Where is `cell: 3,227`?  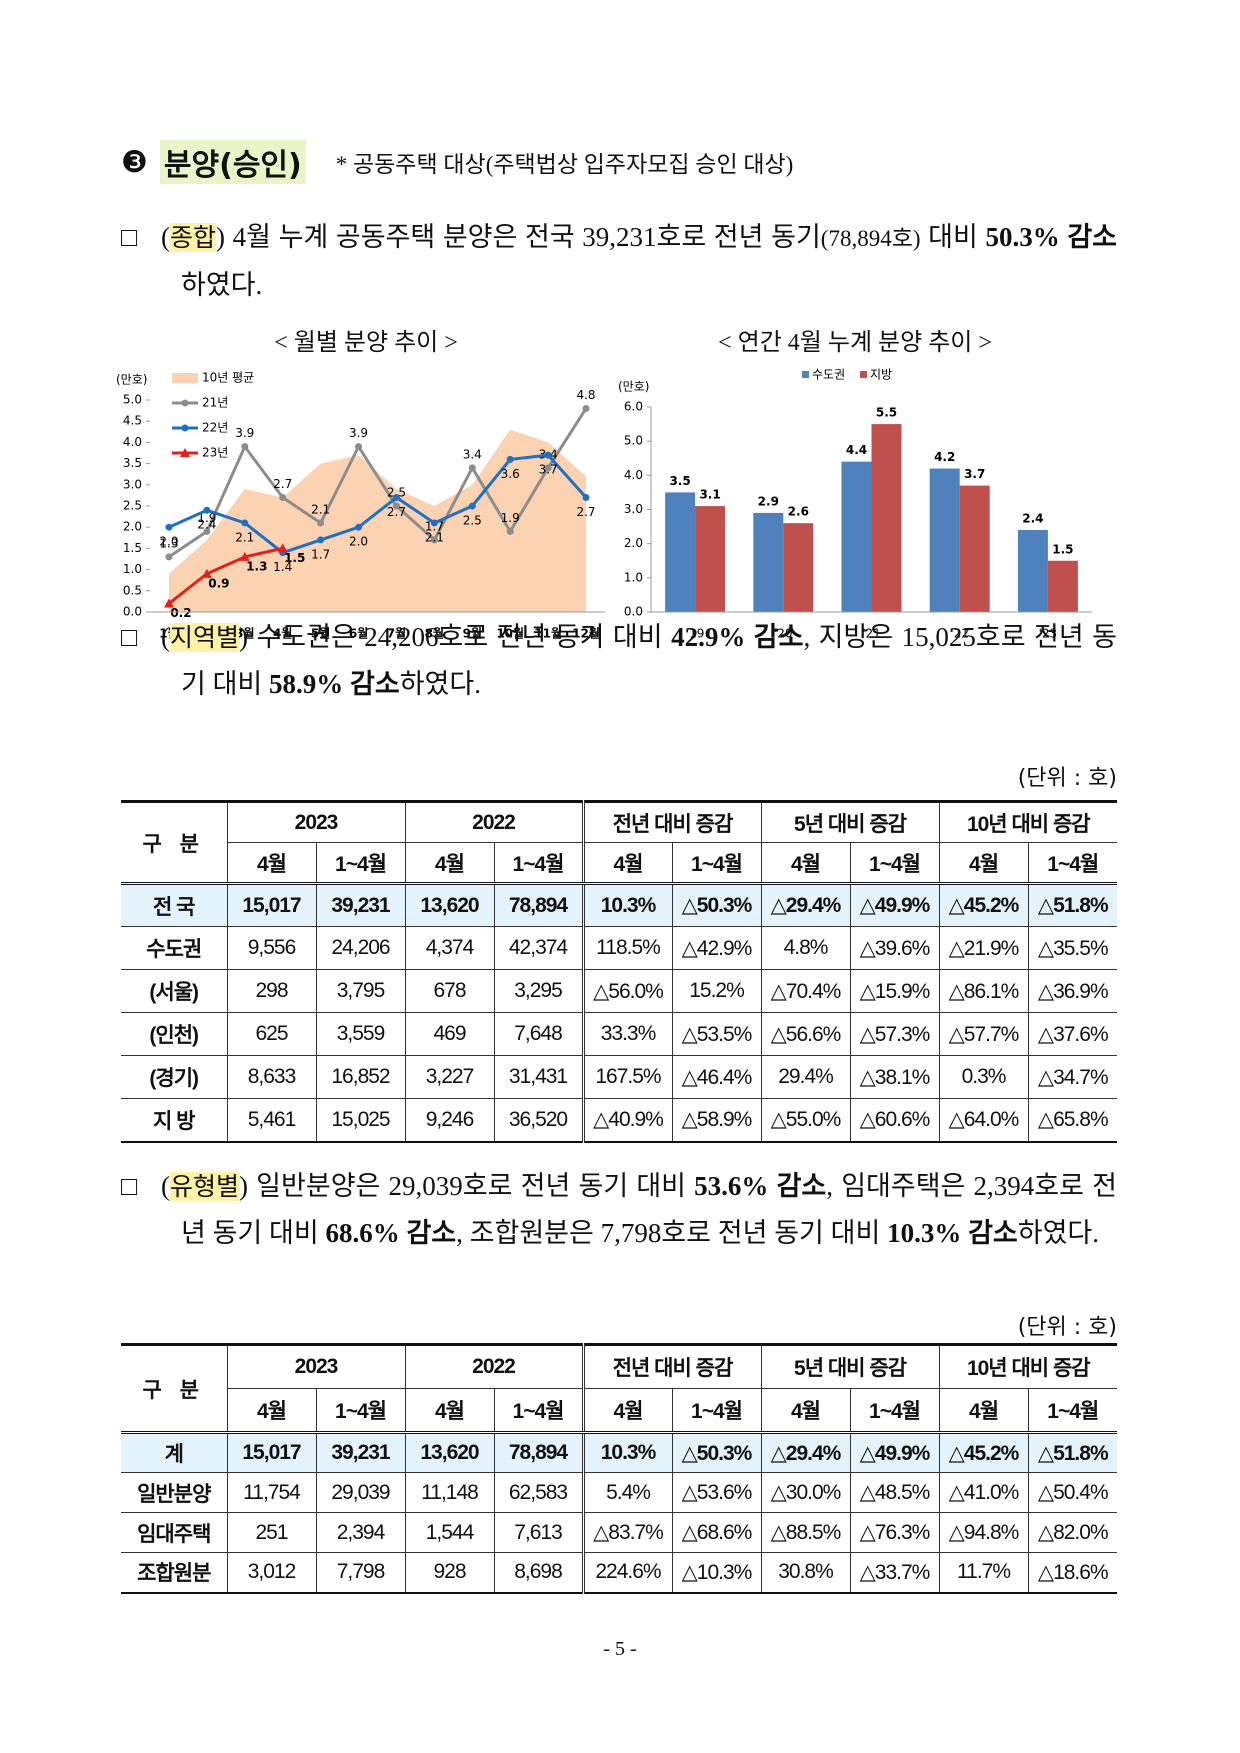 cell: 3,227 is located at coordinates (449, 1077).